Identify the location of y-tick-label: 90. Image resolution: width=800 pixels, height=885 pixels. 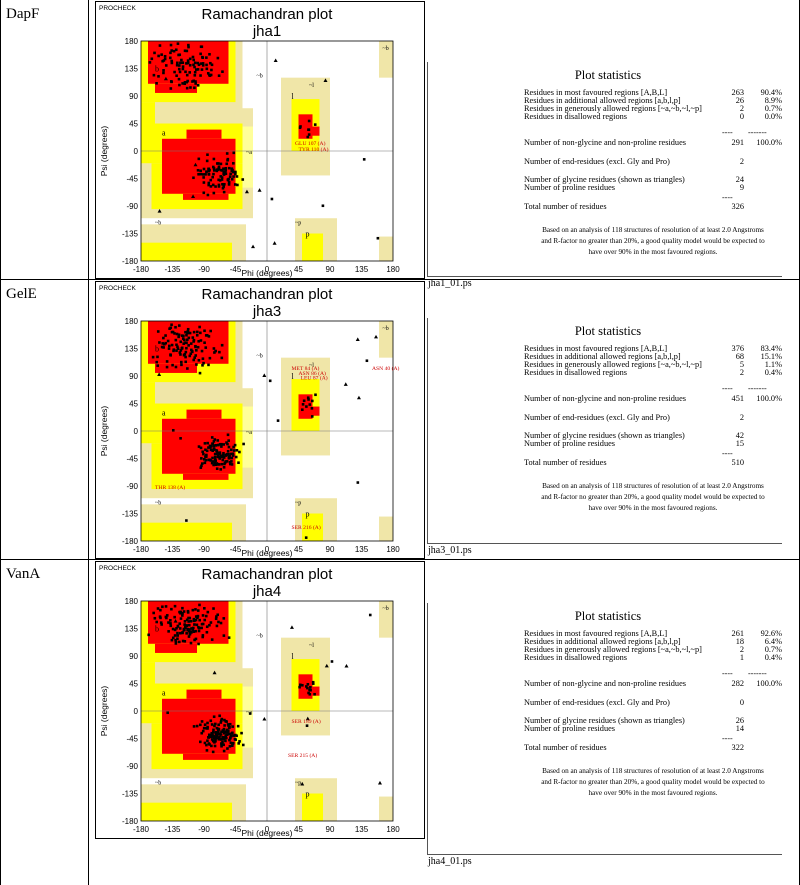
(133, 96).